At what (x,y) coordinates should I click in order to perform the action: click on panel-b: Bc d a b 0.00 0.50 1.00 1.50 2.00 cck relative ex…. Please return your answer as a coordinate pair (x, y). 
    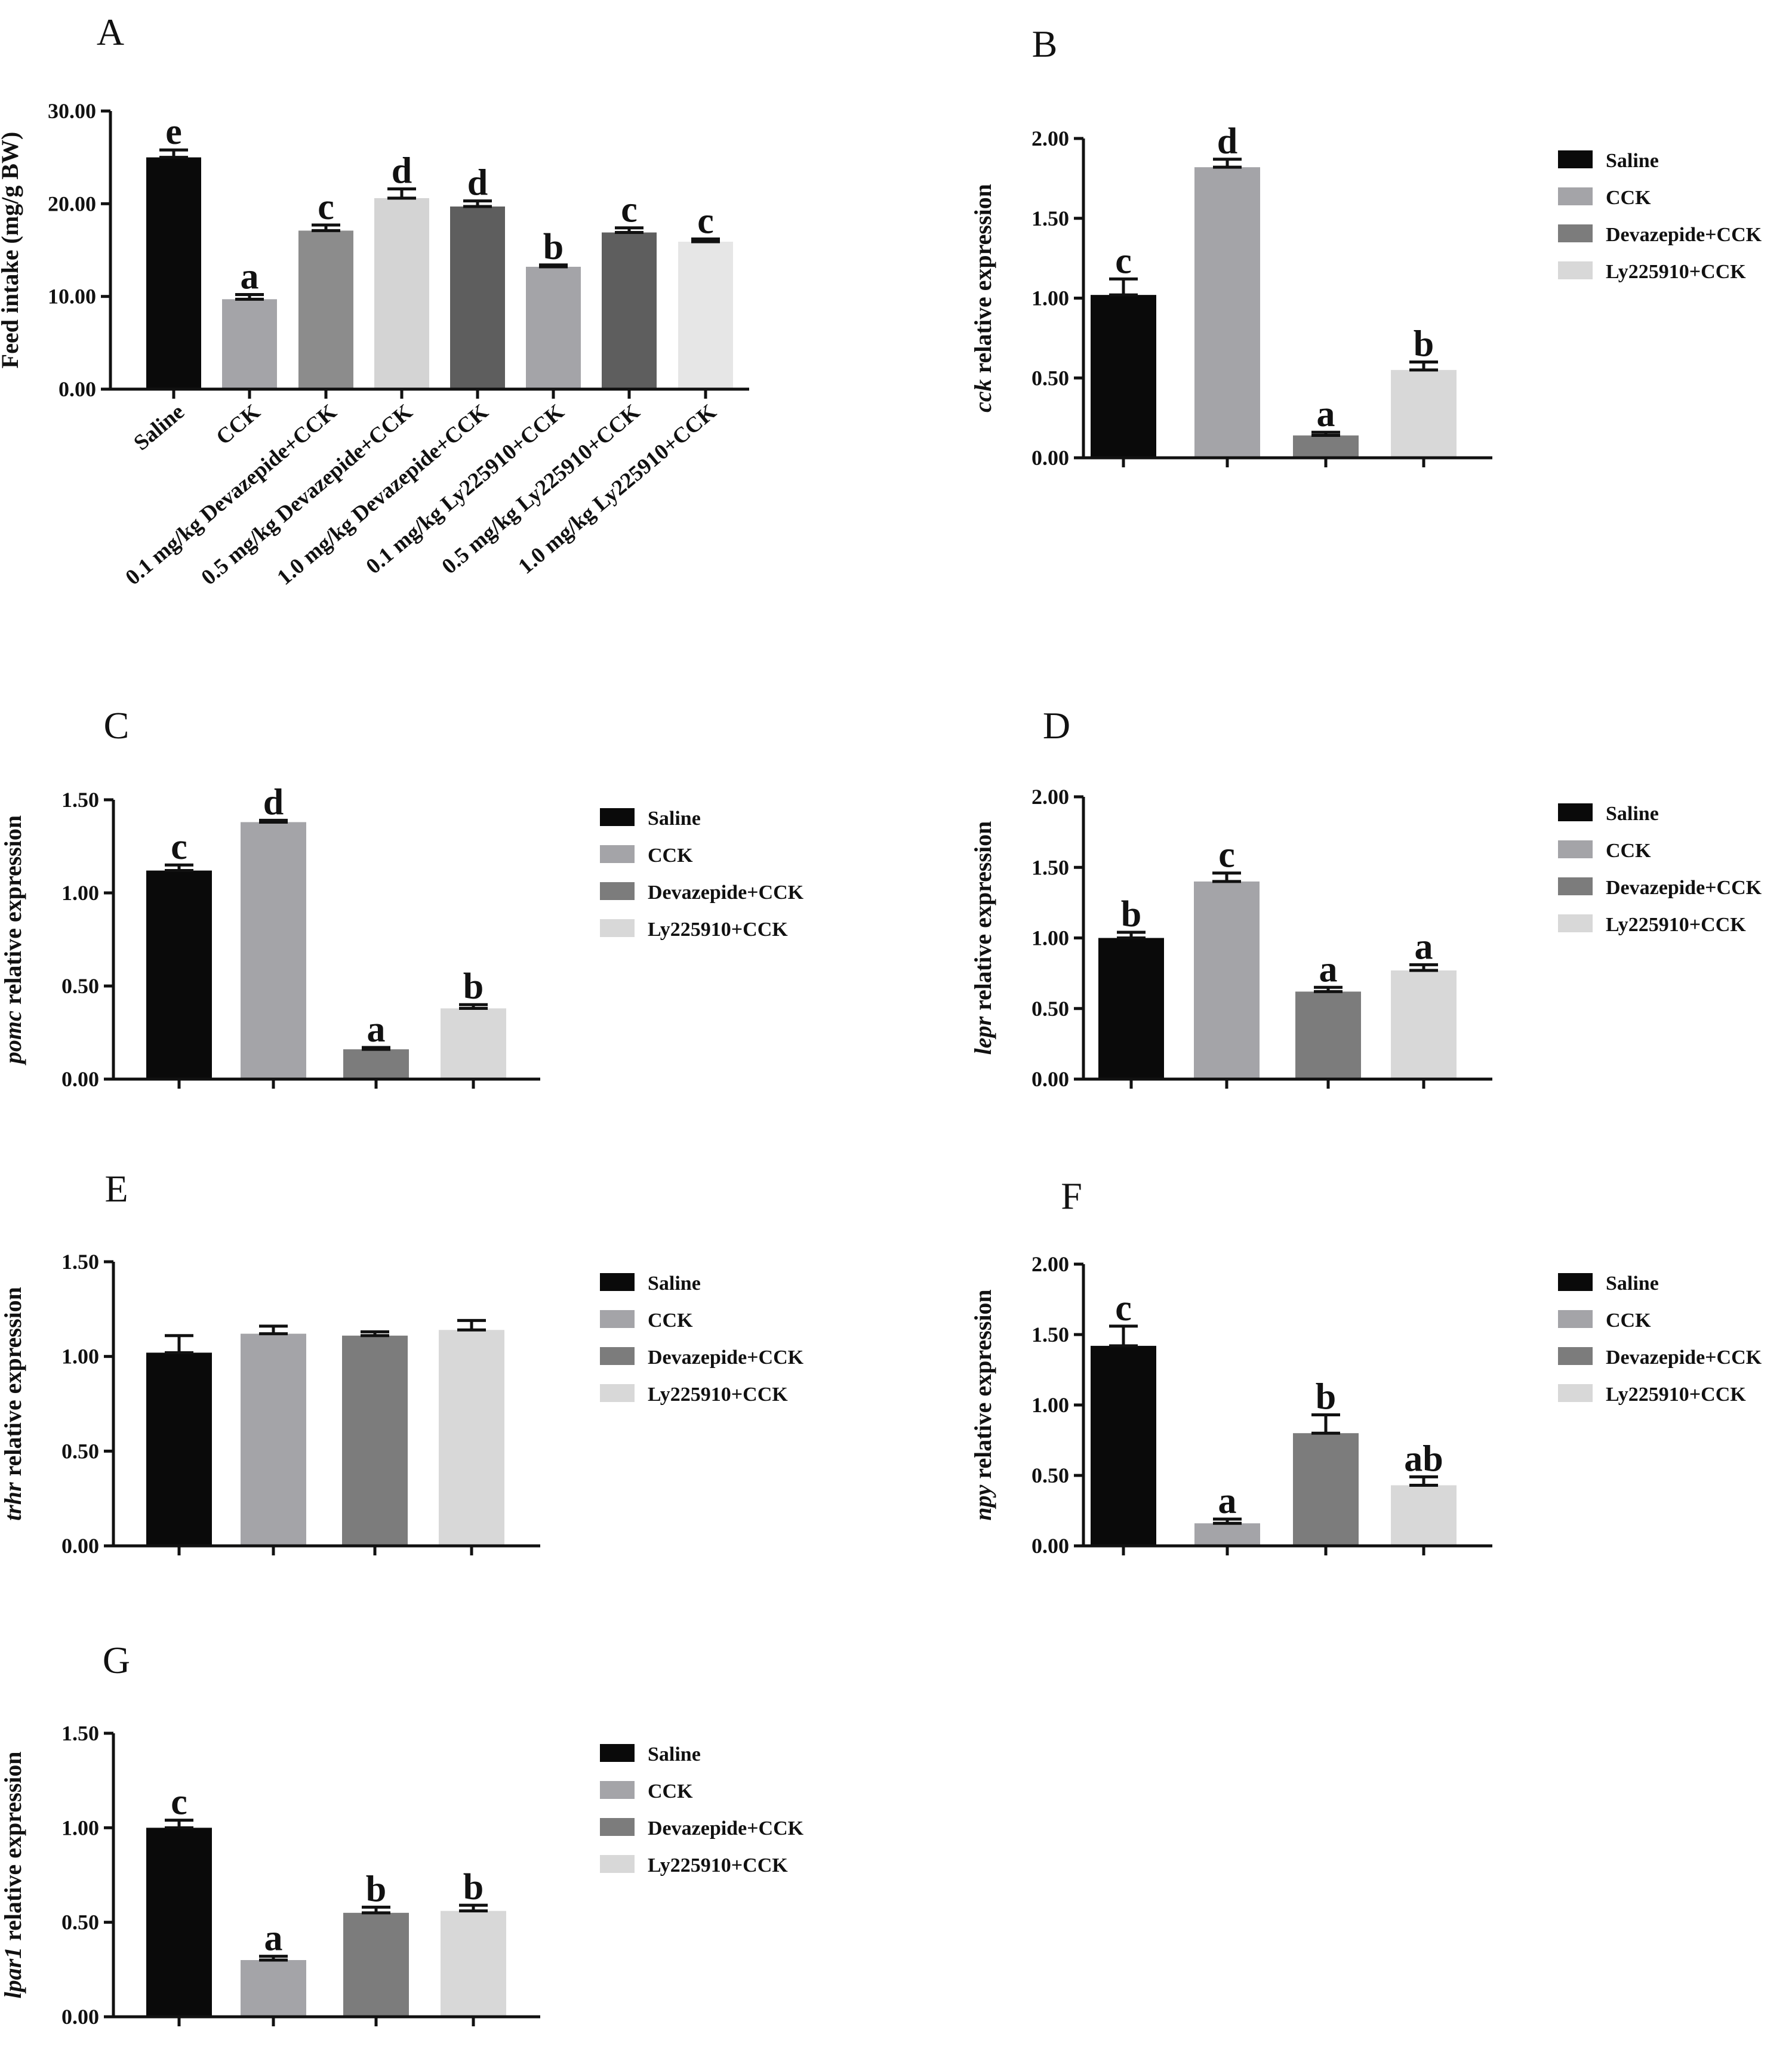
    Looking at the image, I should click on (1365, 246).